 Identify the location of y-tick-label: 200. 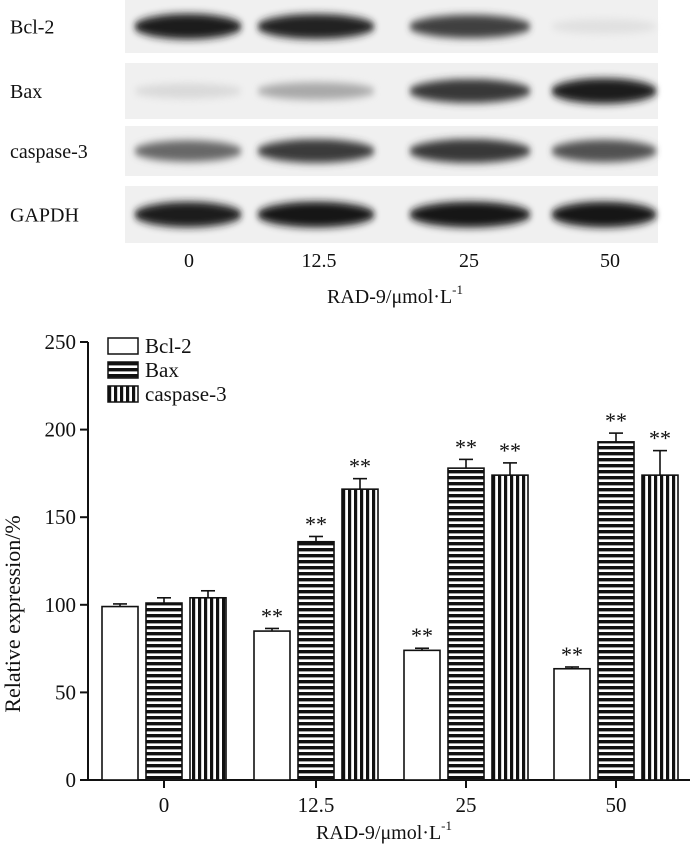
(61, 430).